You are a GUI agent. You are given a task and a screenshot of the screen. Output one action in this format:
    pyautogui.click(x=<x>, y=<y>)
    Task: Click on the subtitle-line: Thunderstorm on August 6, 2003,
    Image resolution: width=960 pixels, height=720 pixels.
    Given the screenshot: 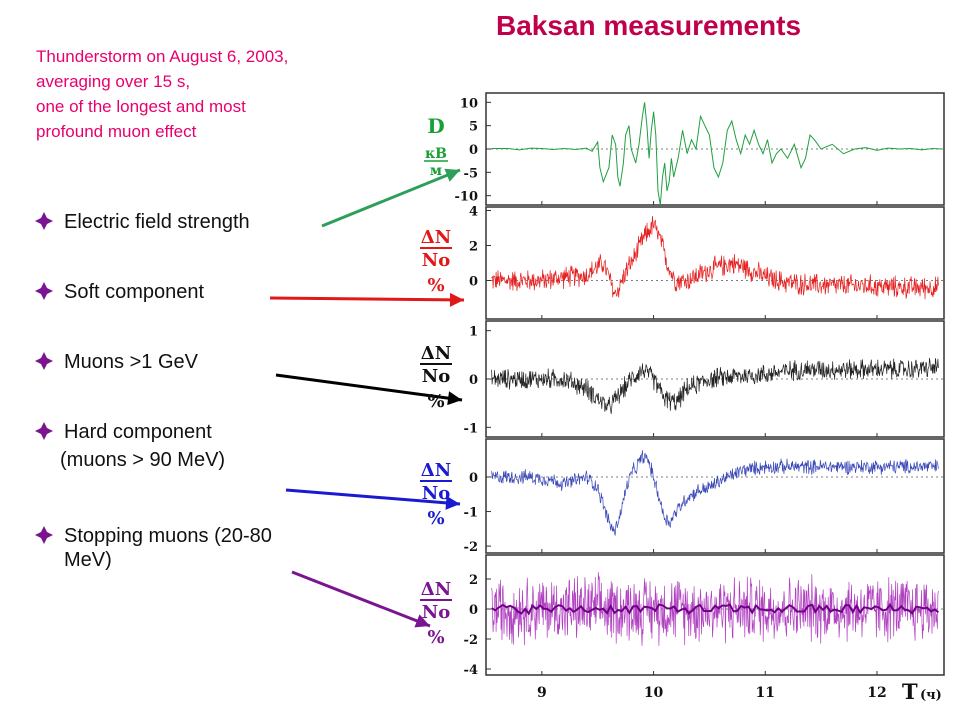 What is the action you would take?
    pyautogui.click(x=162, y=56)
    